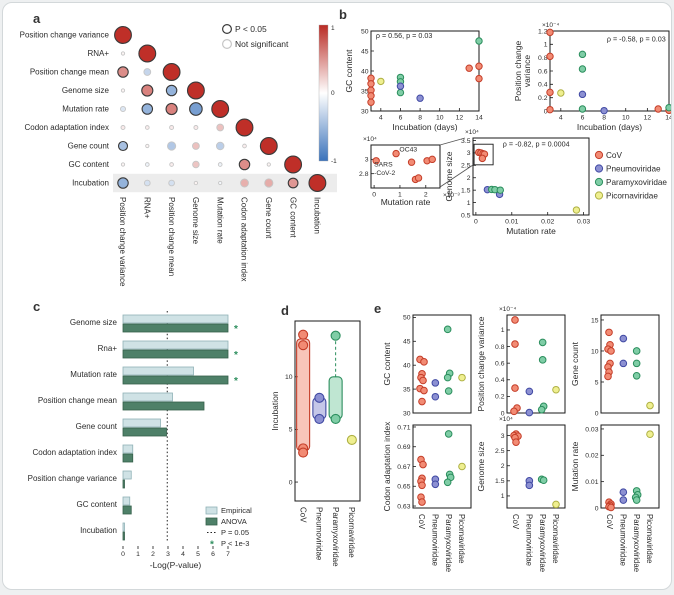 Image resolution: width=674 pixels, height=595 pixels. Describe the element at coordinates (518, 70) in the screenshot. I see `svg-text: Position change` at that location.